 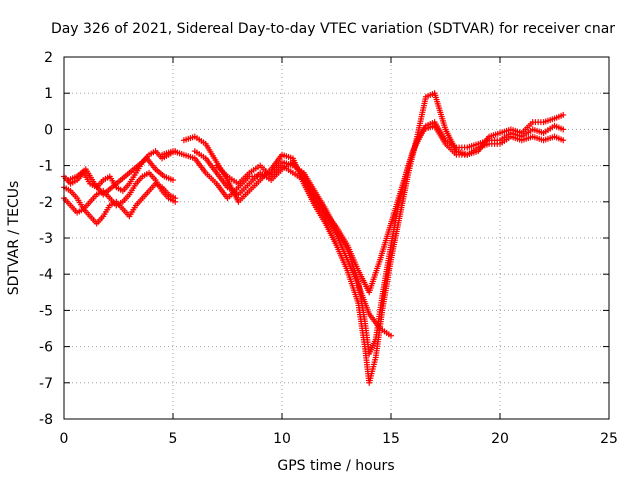 What do you see at coordinates (48, 130) in the screenshot?
I see `y-tick-label: 0` at bounding box center [48, 130].